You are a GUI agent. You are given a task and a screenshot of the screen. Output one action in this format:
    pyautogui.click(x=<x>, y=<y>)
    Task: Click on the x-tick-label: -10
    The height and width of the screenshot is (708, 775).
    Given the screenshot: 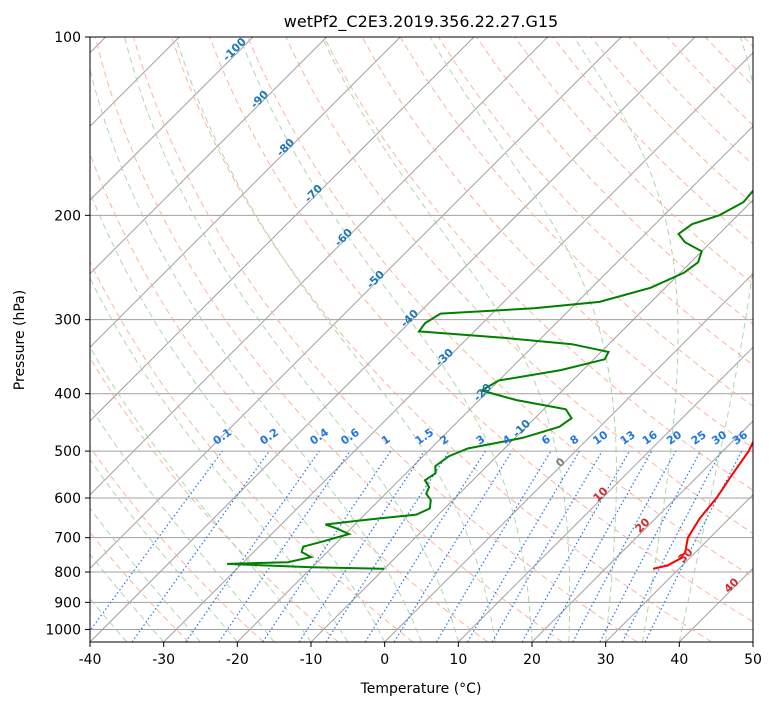 What is the action you would take?
    pyautogui.click(x=311, y=660)
    